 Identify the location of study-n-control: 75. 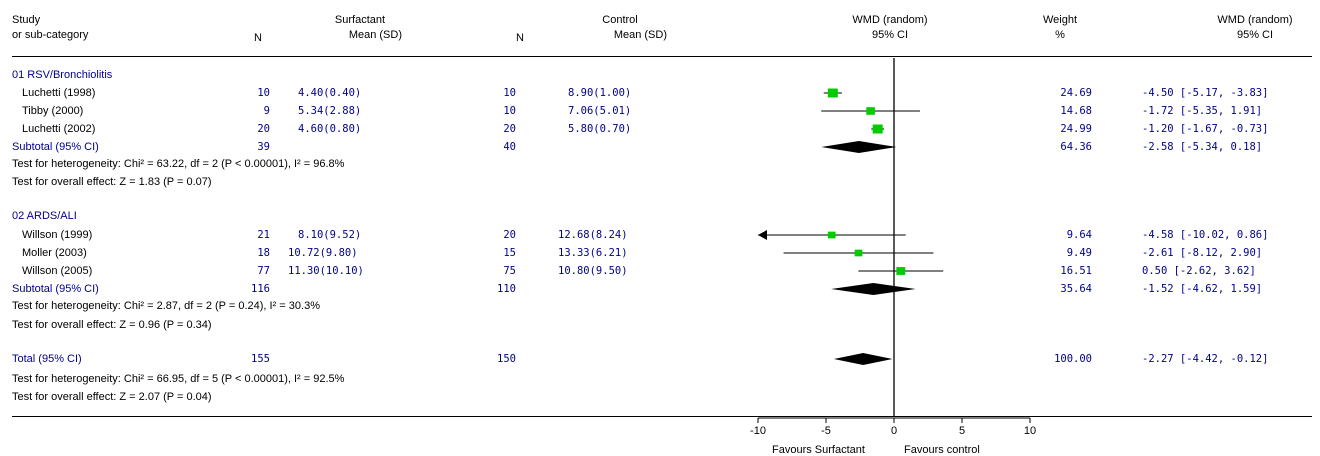
(509, 271).